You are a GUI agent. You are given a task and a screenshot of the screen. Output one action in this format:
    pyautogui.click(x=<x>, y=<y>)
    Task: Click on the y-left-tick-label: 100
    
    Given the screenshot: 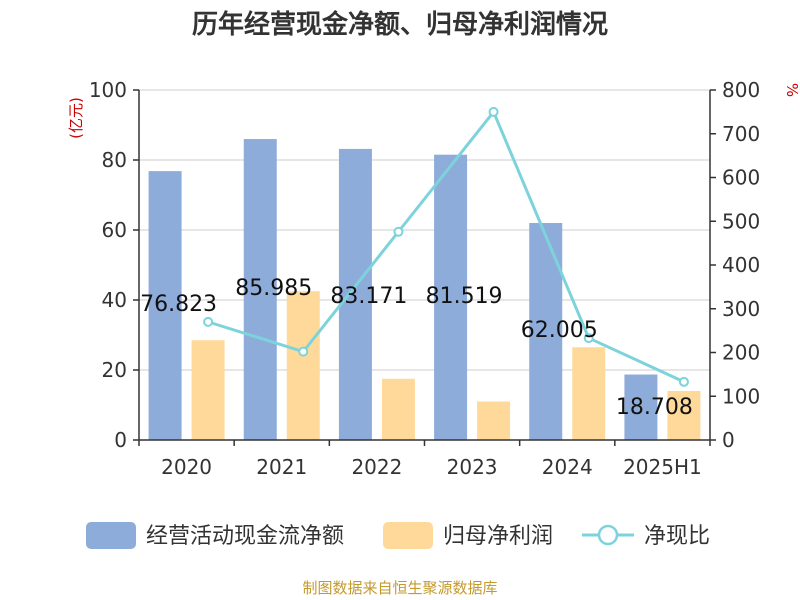 What is the action you would take?
    pyautogui.click(x=108, y=90)
    